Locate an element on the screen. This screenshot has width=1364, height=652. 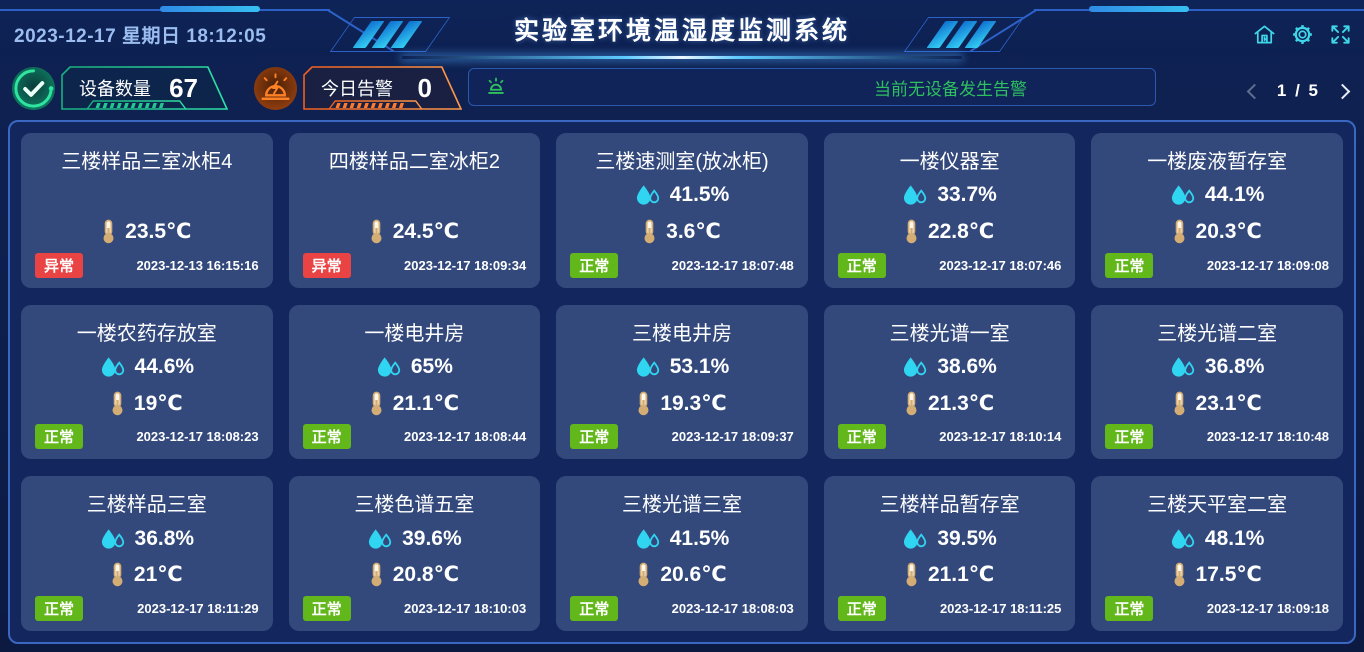
device-card: 三楼样品三室冰柜4 23.5℃ 异常 2023-12-13 16:15:16 is located at coordinates (147, 210).